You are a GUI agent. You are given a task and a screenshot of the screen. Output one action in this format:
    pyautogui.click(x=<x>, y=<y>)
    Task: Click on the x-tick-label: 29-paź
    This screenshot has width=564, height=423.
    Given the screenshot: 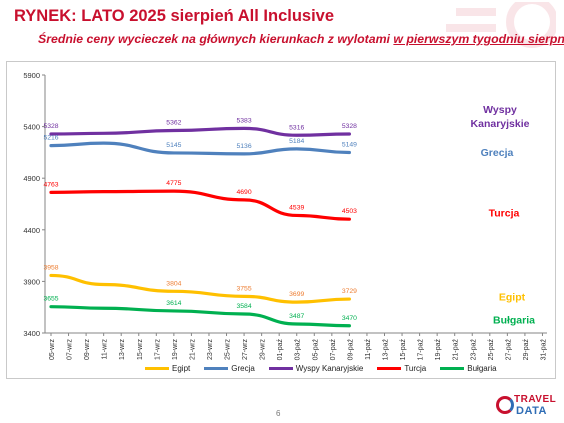 What is the action you would take?
    pyautogui.click(x=526, y=350)
    